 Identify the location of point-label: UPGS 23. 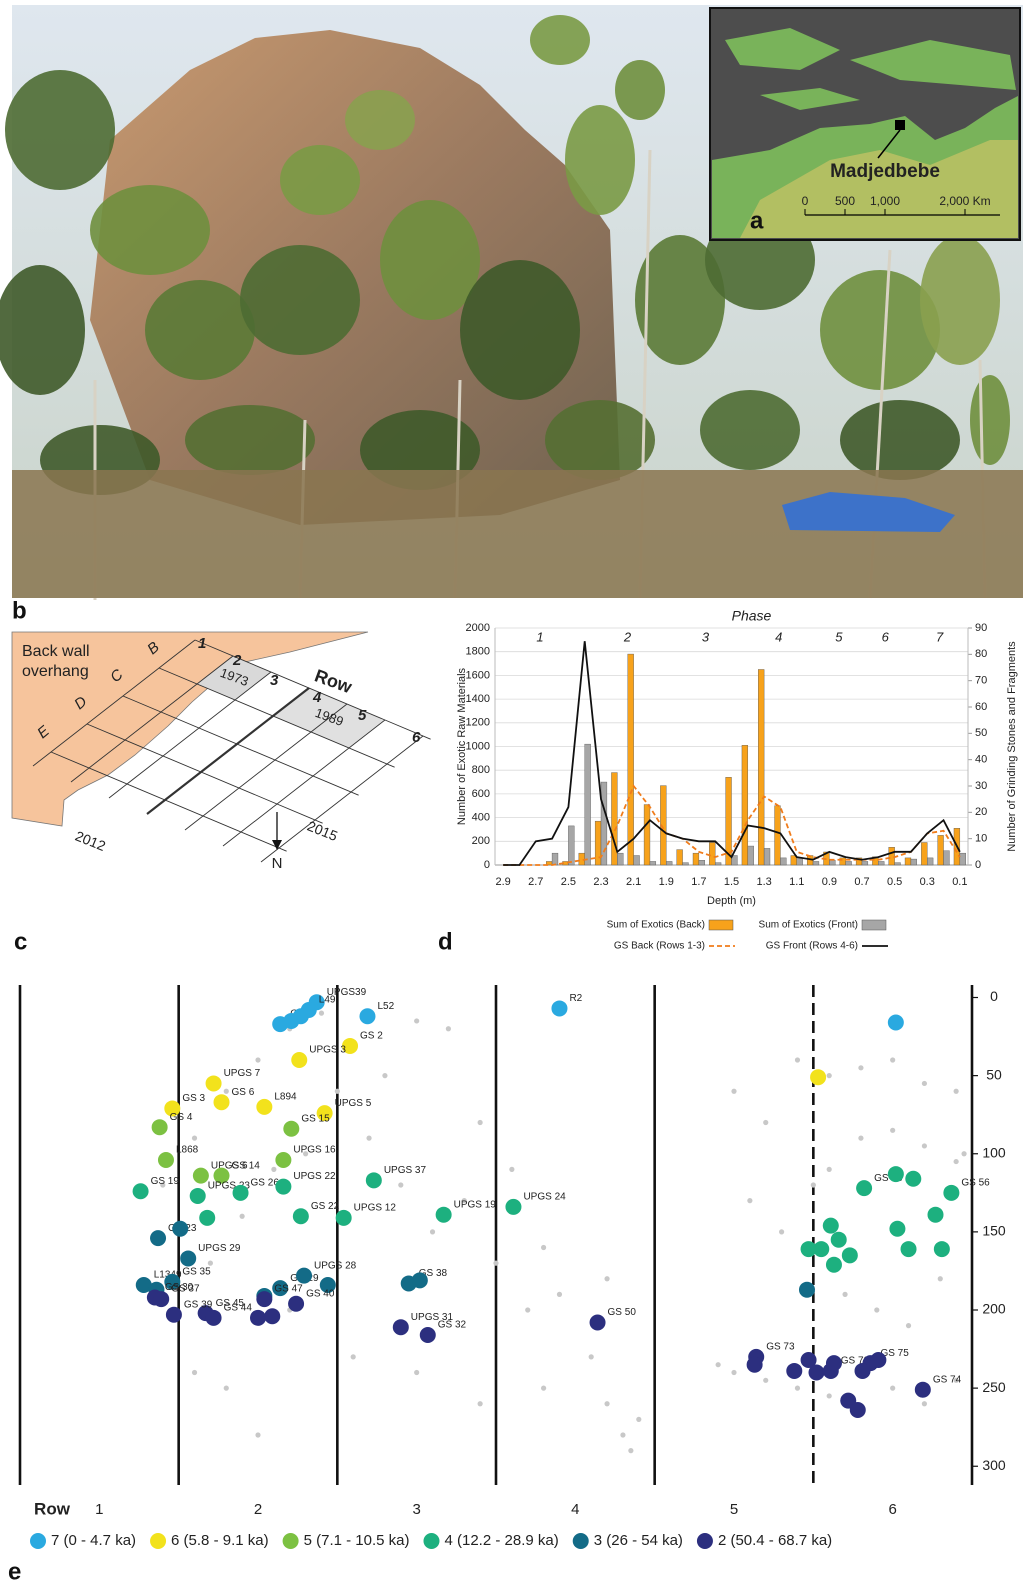
(229, 1186).